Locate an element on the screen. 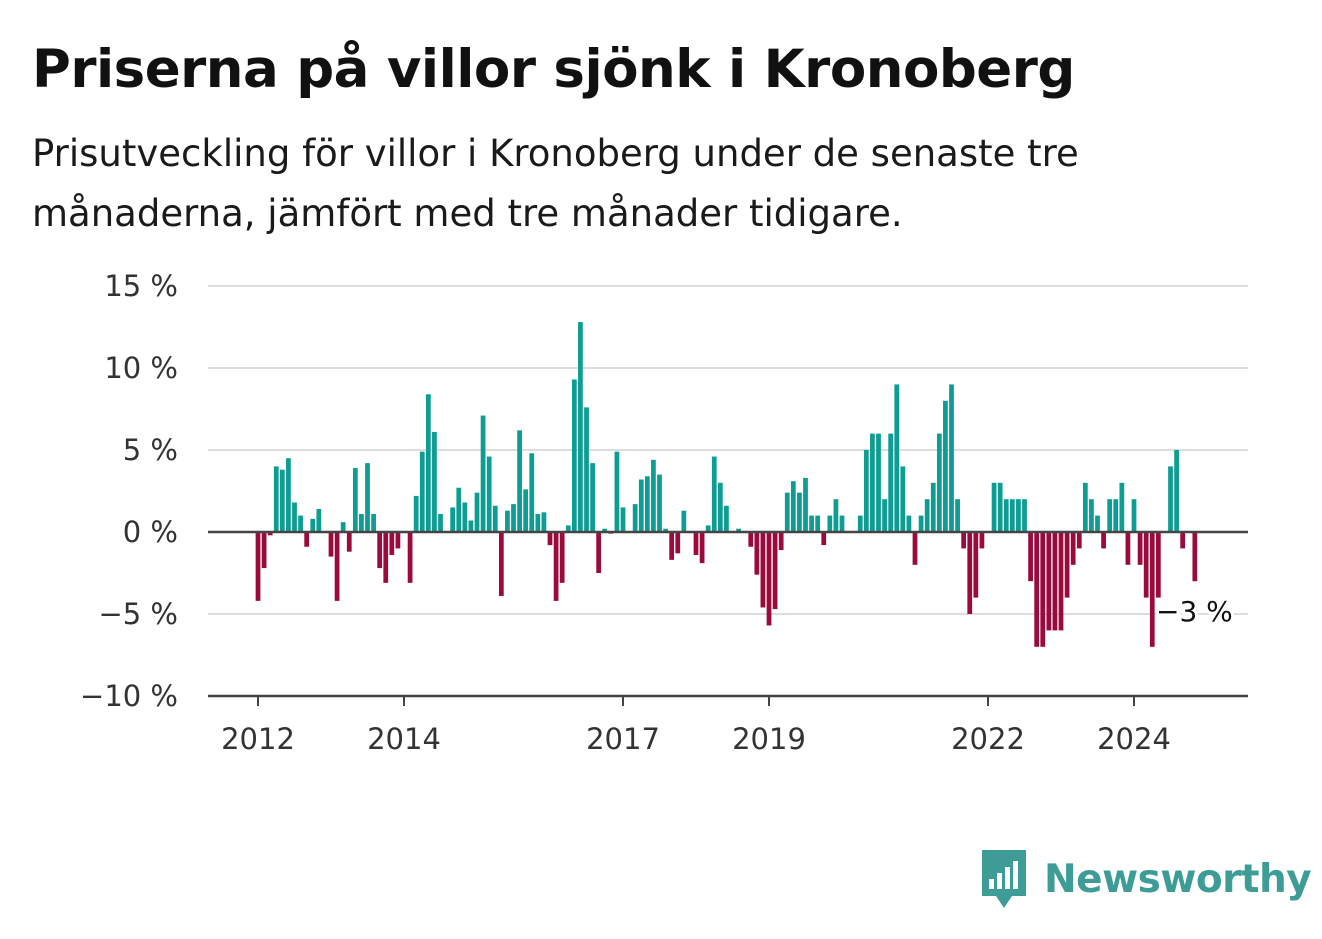  last-value-label: −3 % is located at coordinates (1194, 611).